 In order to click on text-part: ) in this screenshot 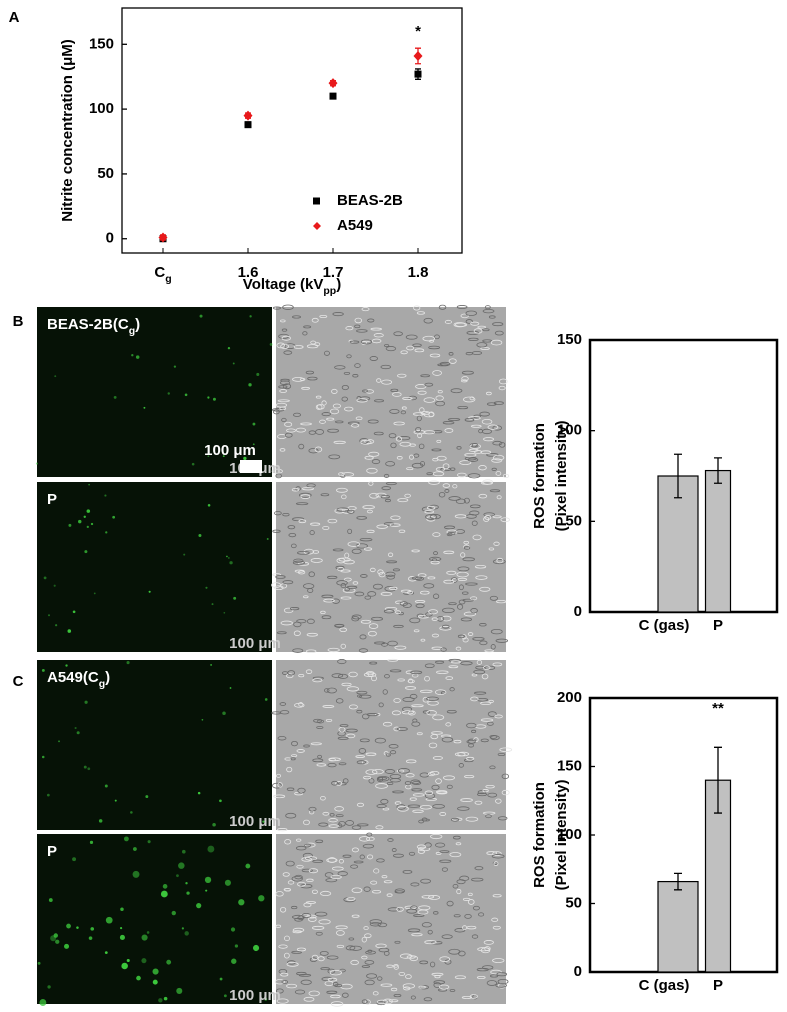, I will do `click(338, 284)`.